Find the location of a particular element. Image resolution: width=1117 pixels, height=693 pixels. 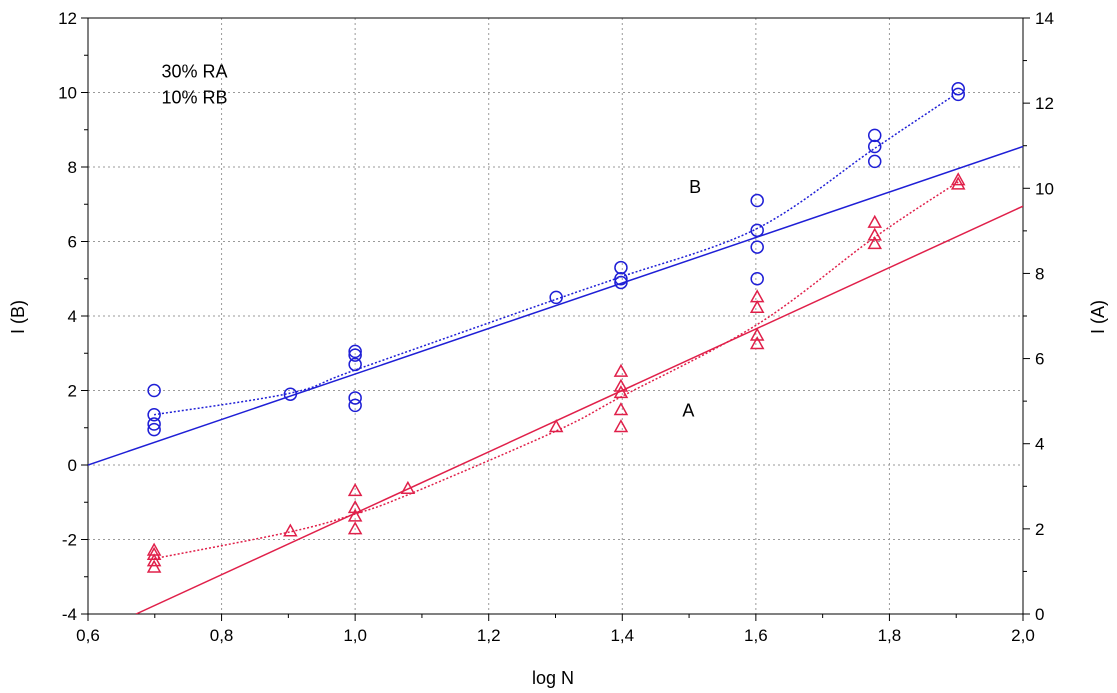

x-tick-label: 2,0 is located at coordinates (1023, 635).